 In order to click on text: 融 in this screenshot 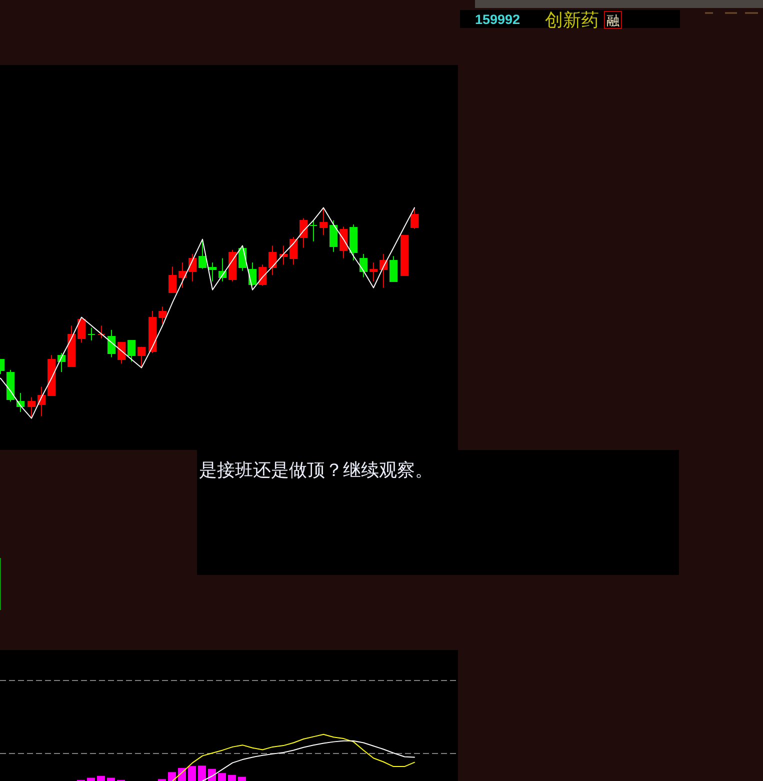, I will do `click(613, 20)`.